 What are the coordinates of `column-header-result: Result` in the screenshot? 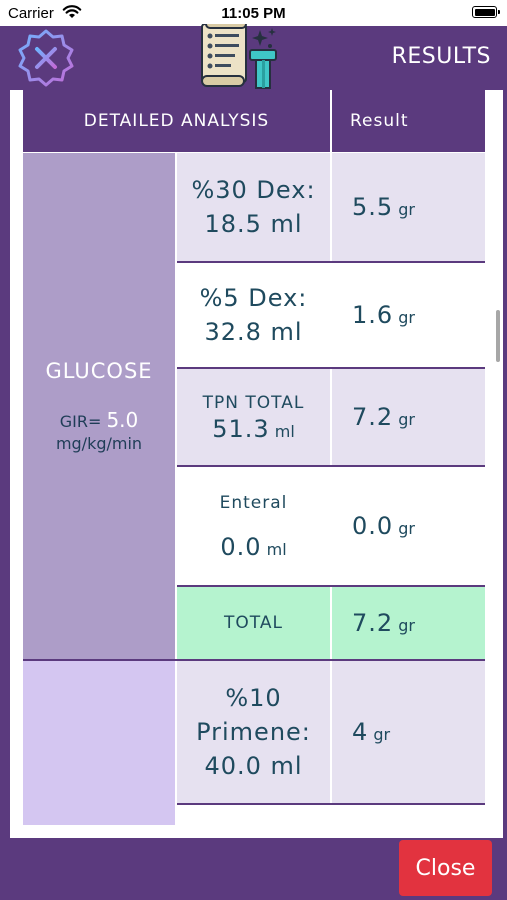 It's located at (408, 121).